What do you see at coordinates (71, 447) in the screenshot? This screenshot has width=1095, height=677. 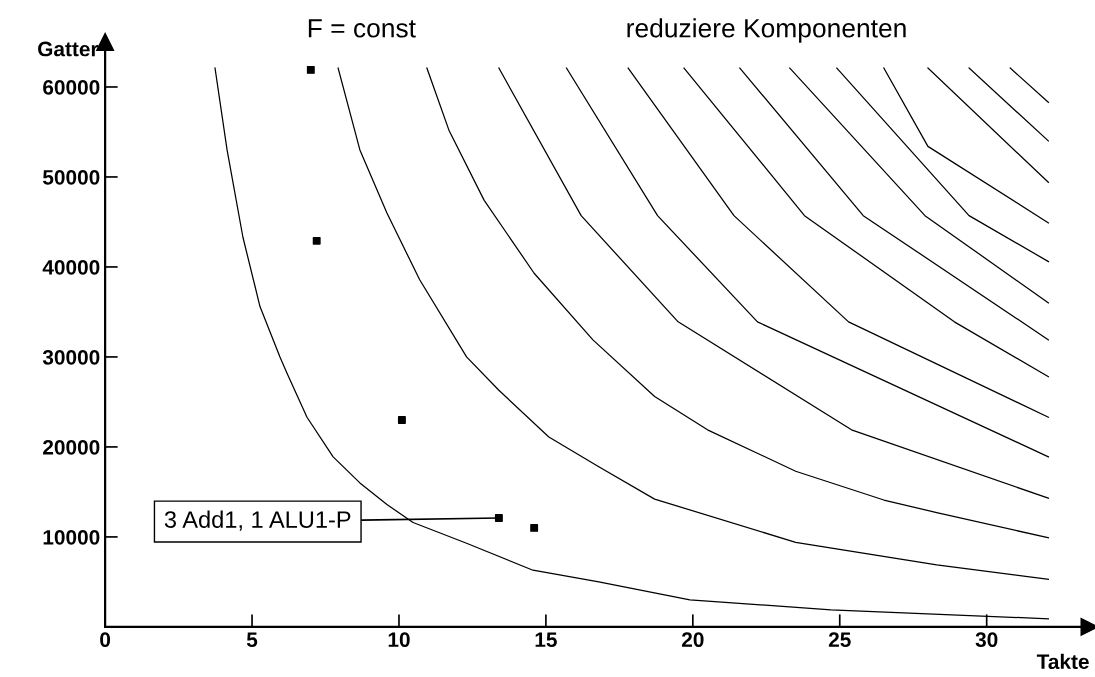 I see `y-tick-label: 20000` at bounding box center [71, 447].